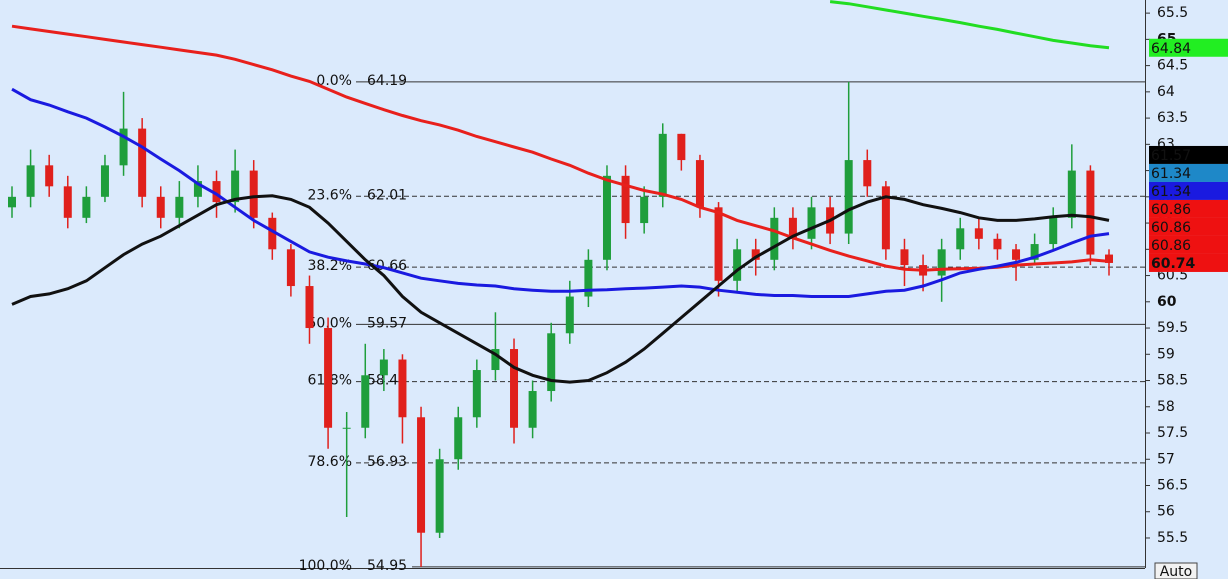 The image size is (1228, 579). Describe the element at coordinates (330, 323) in the screenshot. I see `fib-percent-label: 50.0%` at that location.